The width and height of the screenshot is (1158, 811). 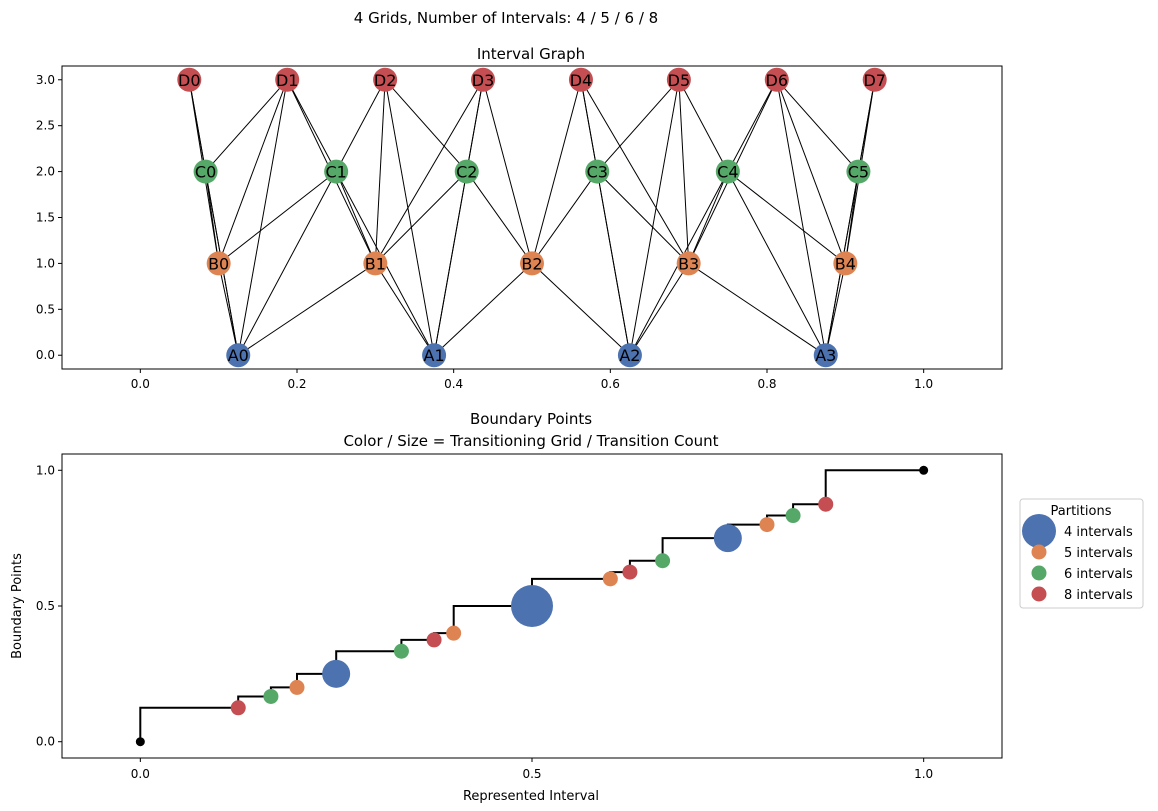 What do you see at coordinates (684, 171) in the screenshot?
I see `edge-b3-d5` at bounding box center [684, 171].